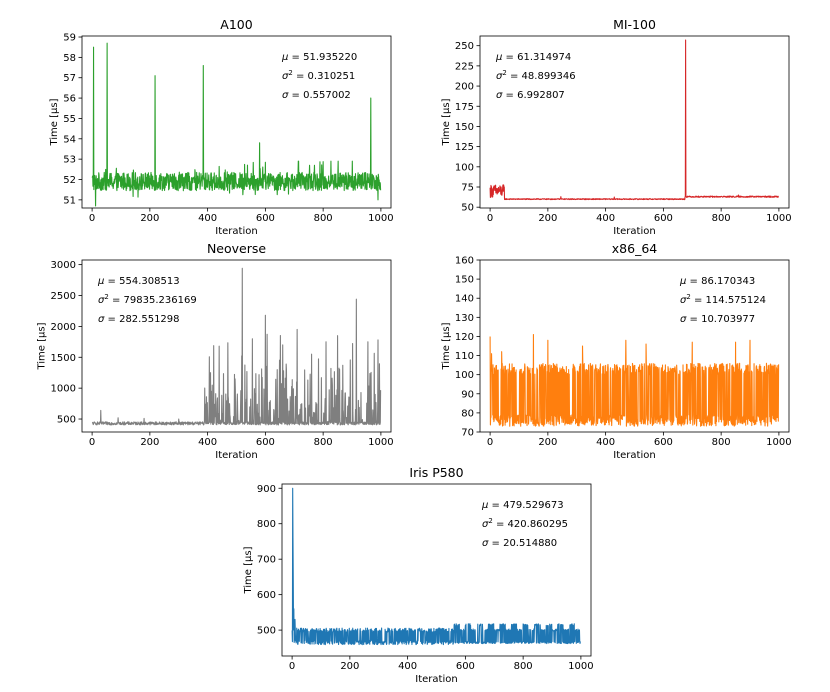 The width and height of the screenshot is (830, 692). Describe the element at coordinates (266, 489) in the screenshot. I see `y-tick-label: 900` at that location.